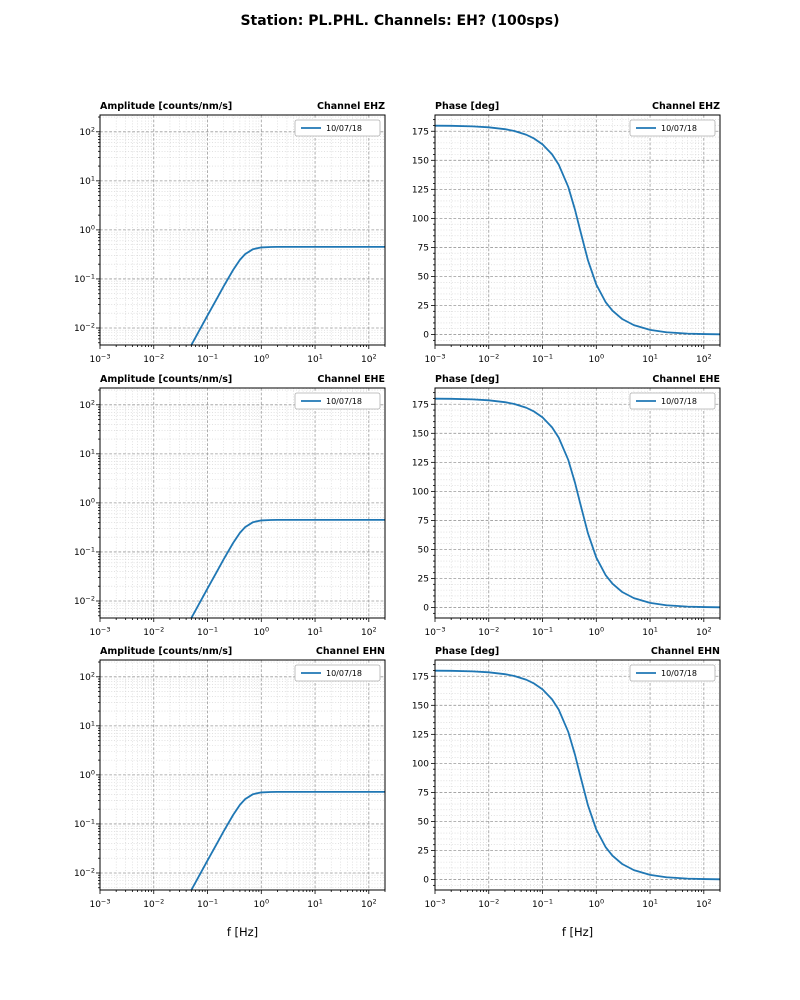 This screenshot has height=1000, width=800. Describe the element at coordinates (577, 932) in the screenshot. I see `x-axis-label: f [Hz]` at that location.